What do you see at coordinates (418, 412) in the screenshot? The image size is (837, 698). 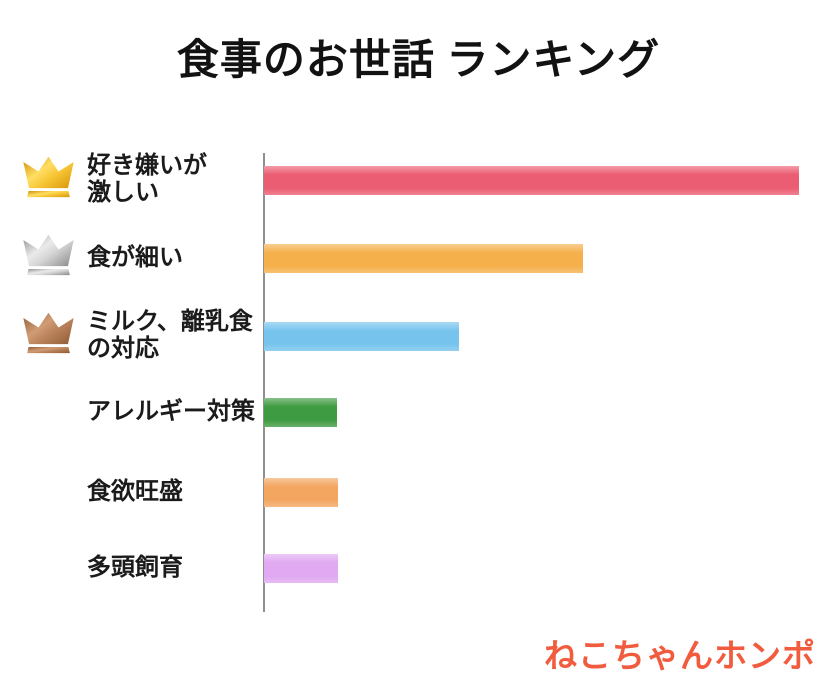 I see `chart-row: アレルギー対策` at bounding box center [418, 412].